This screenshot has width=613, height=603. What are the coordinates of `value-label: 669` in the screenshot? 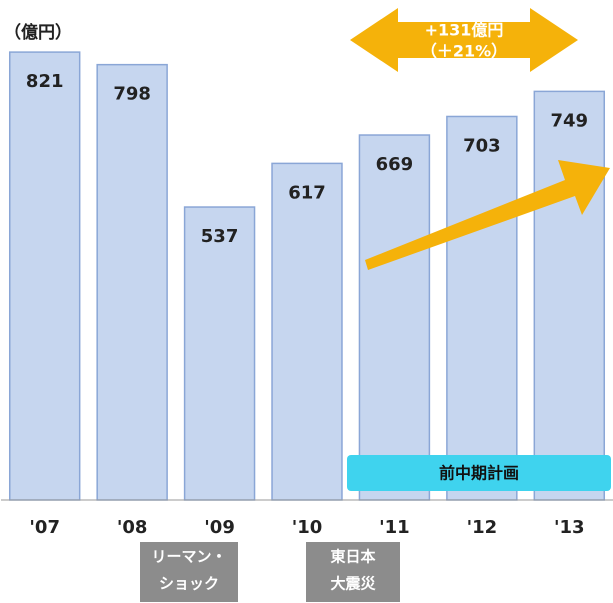 It's located at (395, 164).